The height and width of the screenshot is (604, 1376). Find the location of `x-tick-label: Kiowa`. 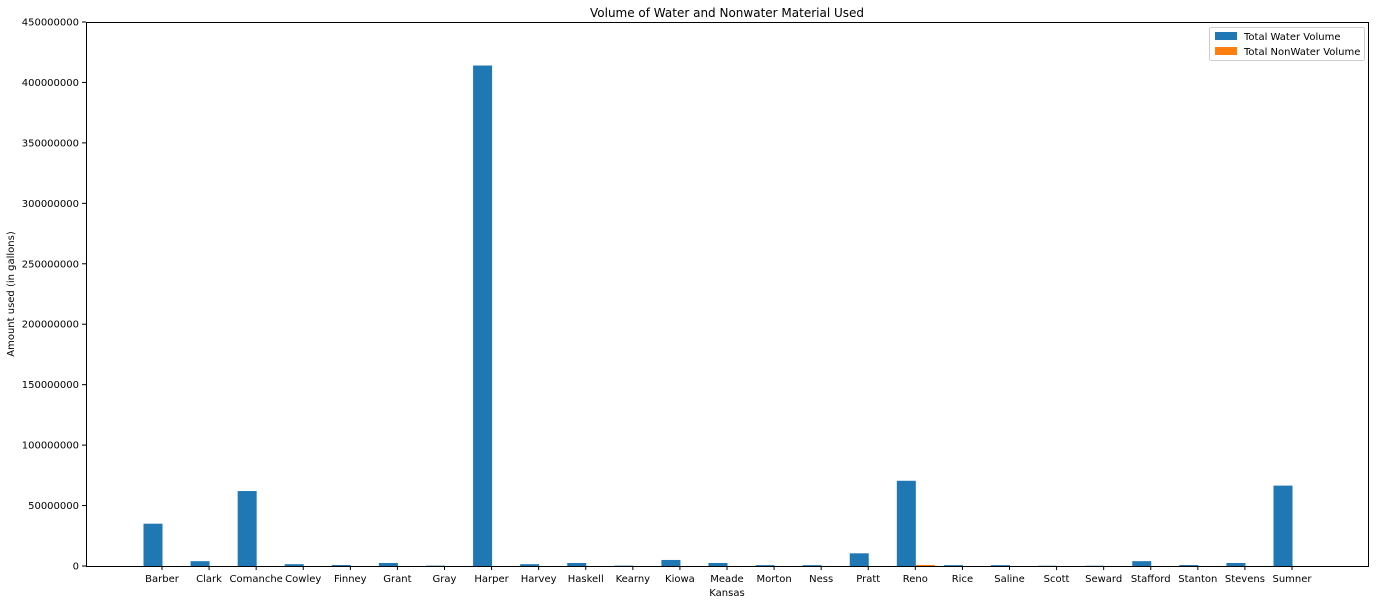

x-tick-label: Kiowa is located at coordinates (680, 579).